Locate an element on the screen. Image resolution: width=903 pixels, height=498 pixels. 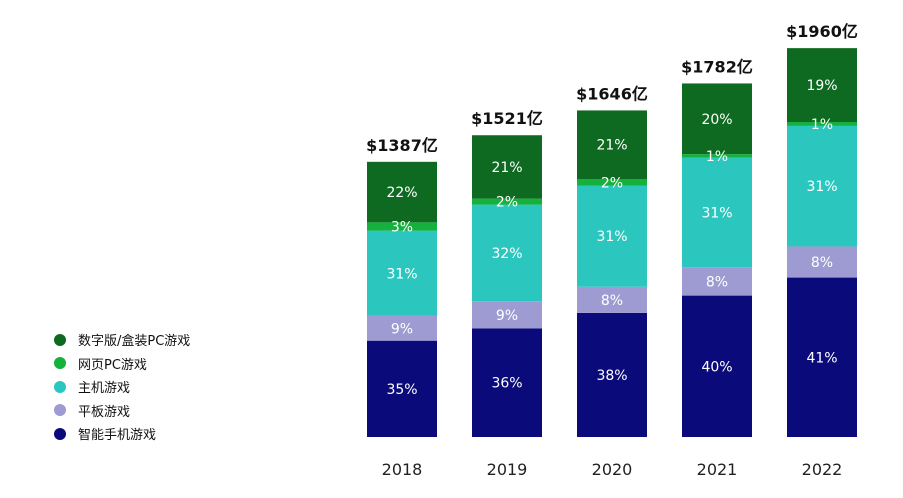
legend-item: 智能手机游戏 is located at coordinates (122, 434).